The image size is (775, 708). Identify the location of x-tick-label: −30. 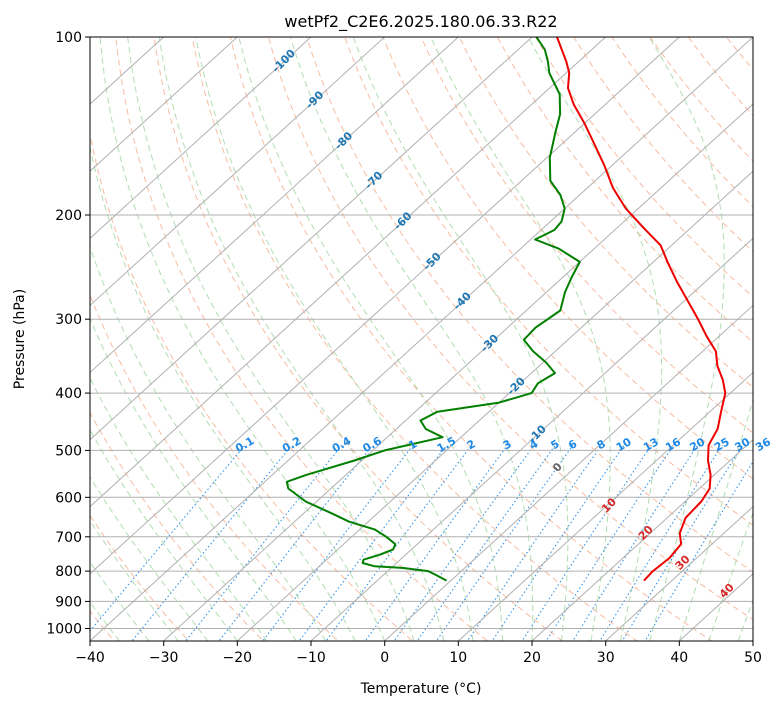
(164, 658).